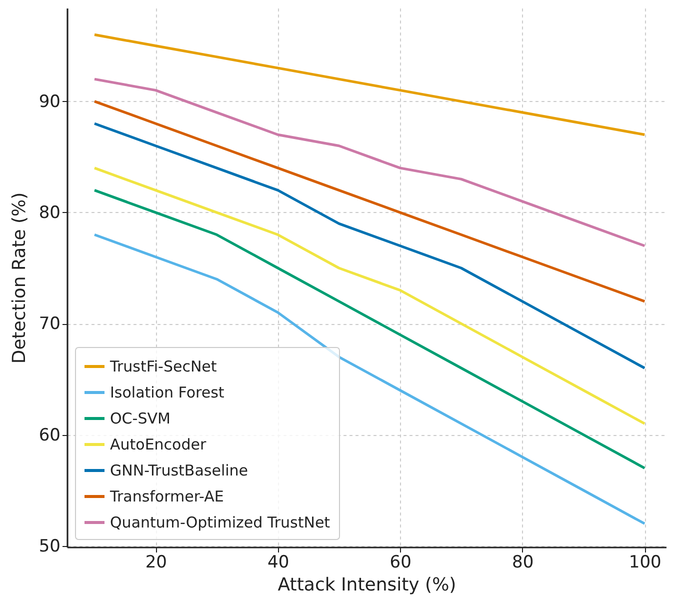 The image size is (674, 600). I want to click on legend-label: AutoEncoder, so click(158, 445).